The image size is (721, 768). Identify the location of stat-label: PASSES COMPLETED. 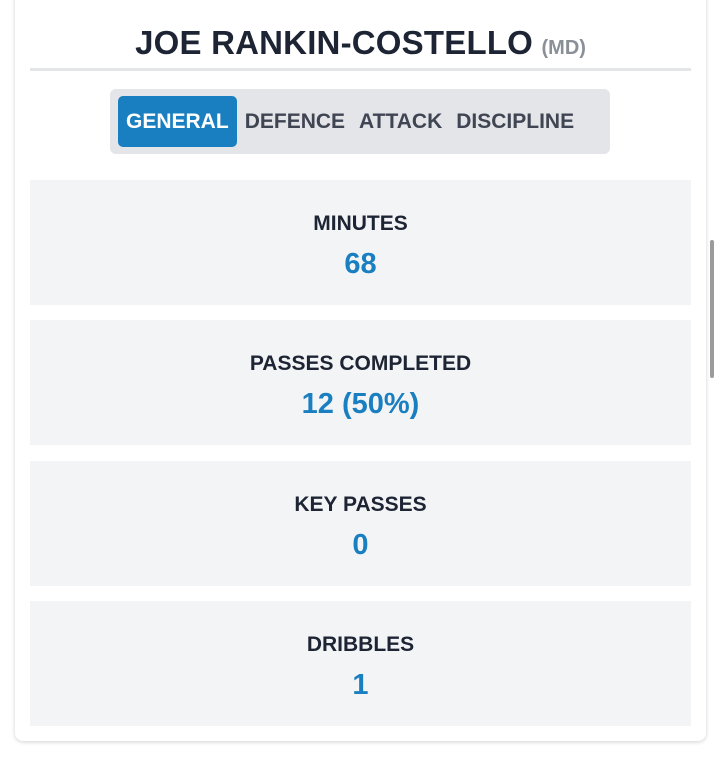
(360, 363).